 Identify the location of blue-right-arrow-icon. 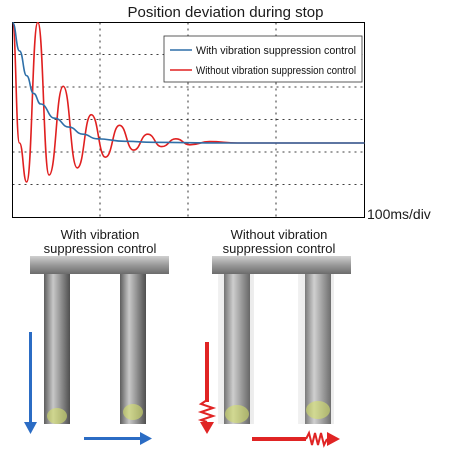
(146, 438).